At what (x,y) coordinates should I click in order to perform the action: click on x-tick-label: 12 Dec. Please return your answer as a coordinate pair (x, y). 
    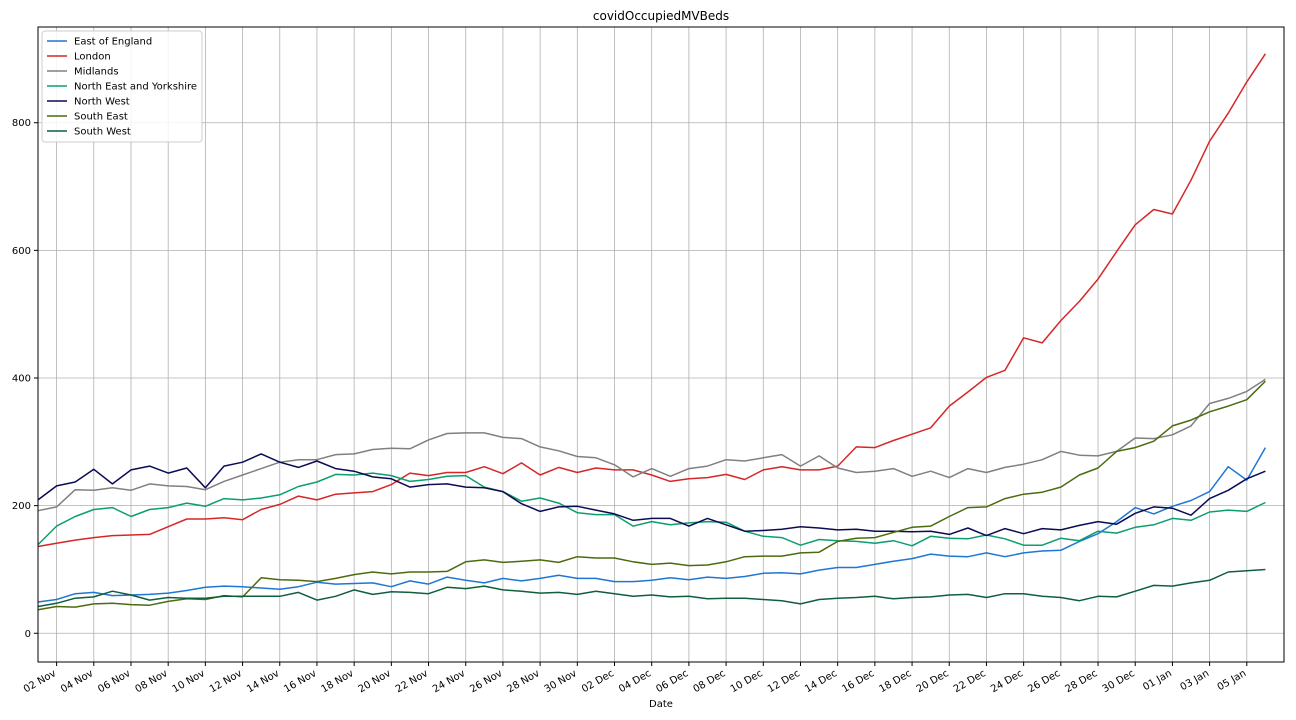
    Looking at the image, I should click on (784, 681).